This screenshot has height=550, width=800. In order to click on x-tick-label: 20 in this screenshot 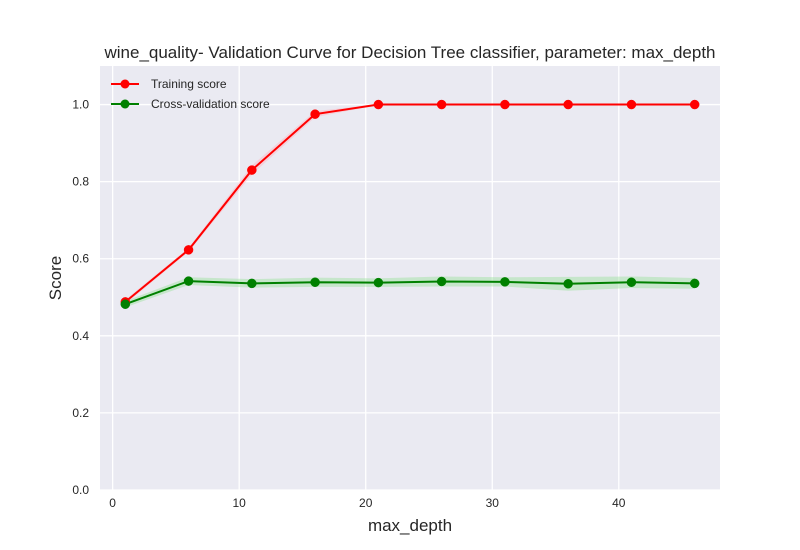, I will do `click(366, 503)`.